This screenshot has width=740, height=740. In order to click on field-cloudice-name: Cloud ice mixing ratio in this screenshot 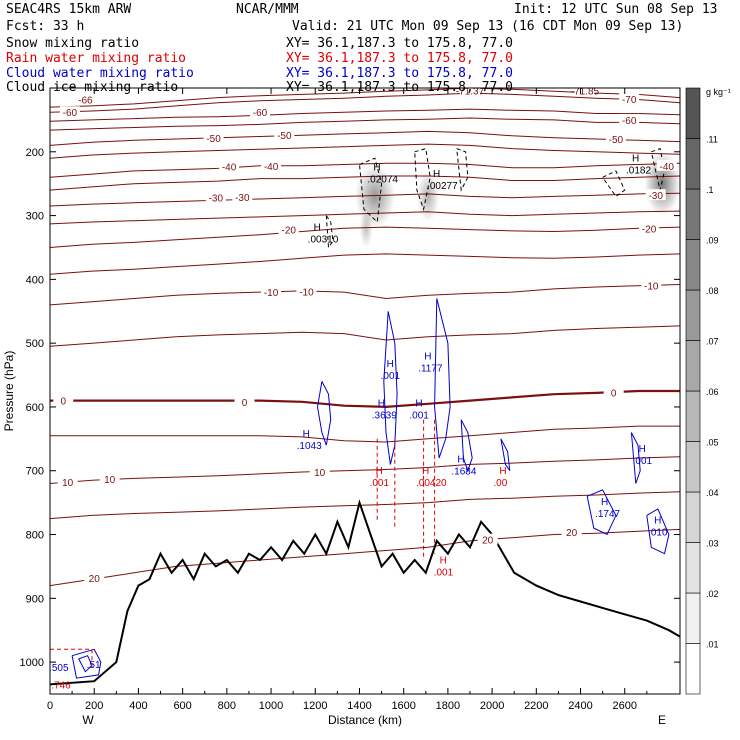, I will do `click(92, 87)`.